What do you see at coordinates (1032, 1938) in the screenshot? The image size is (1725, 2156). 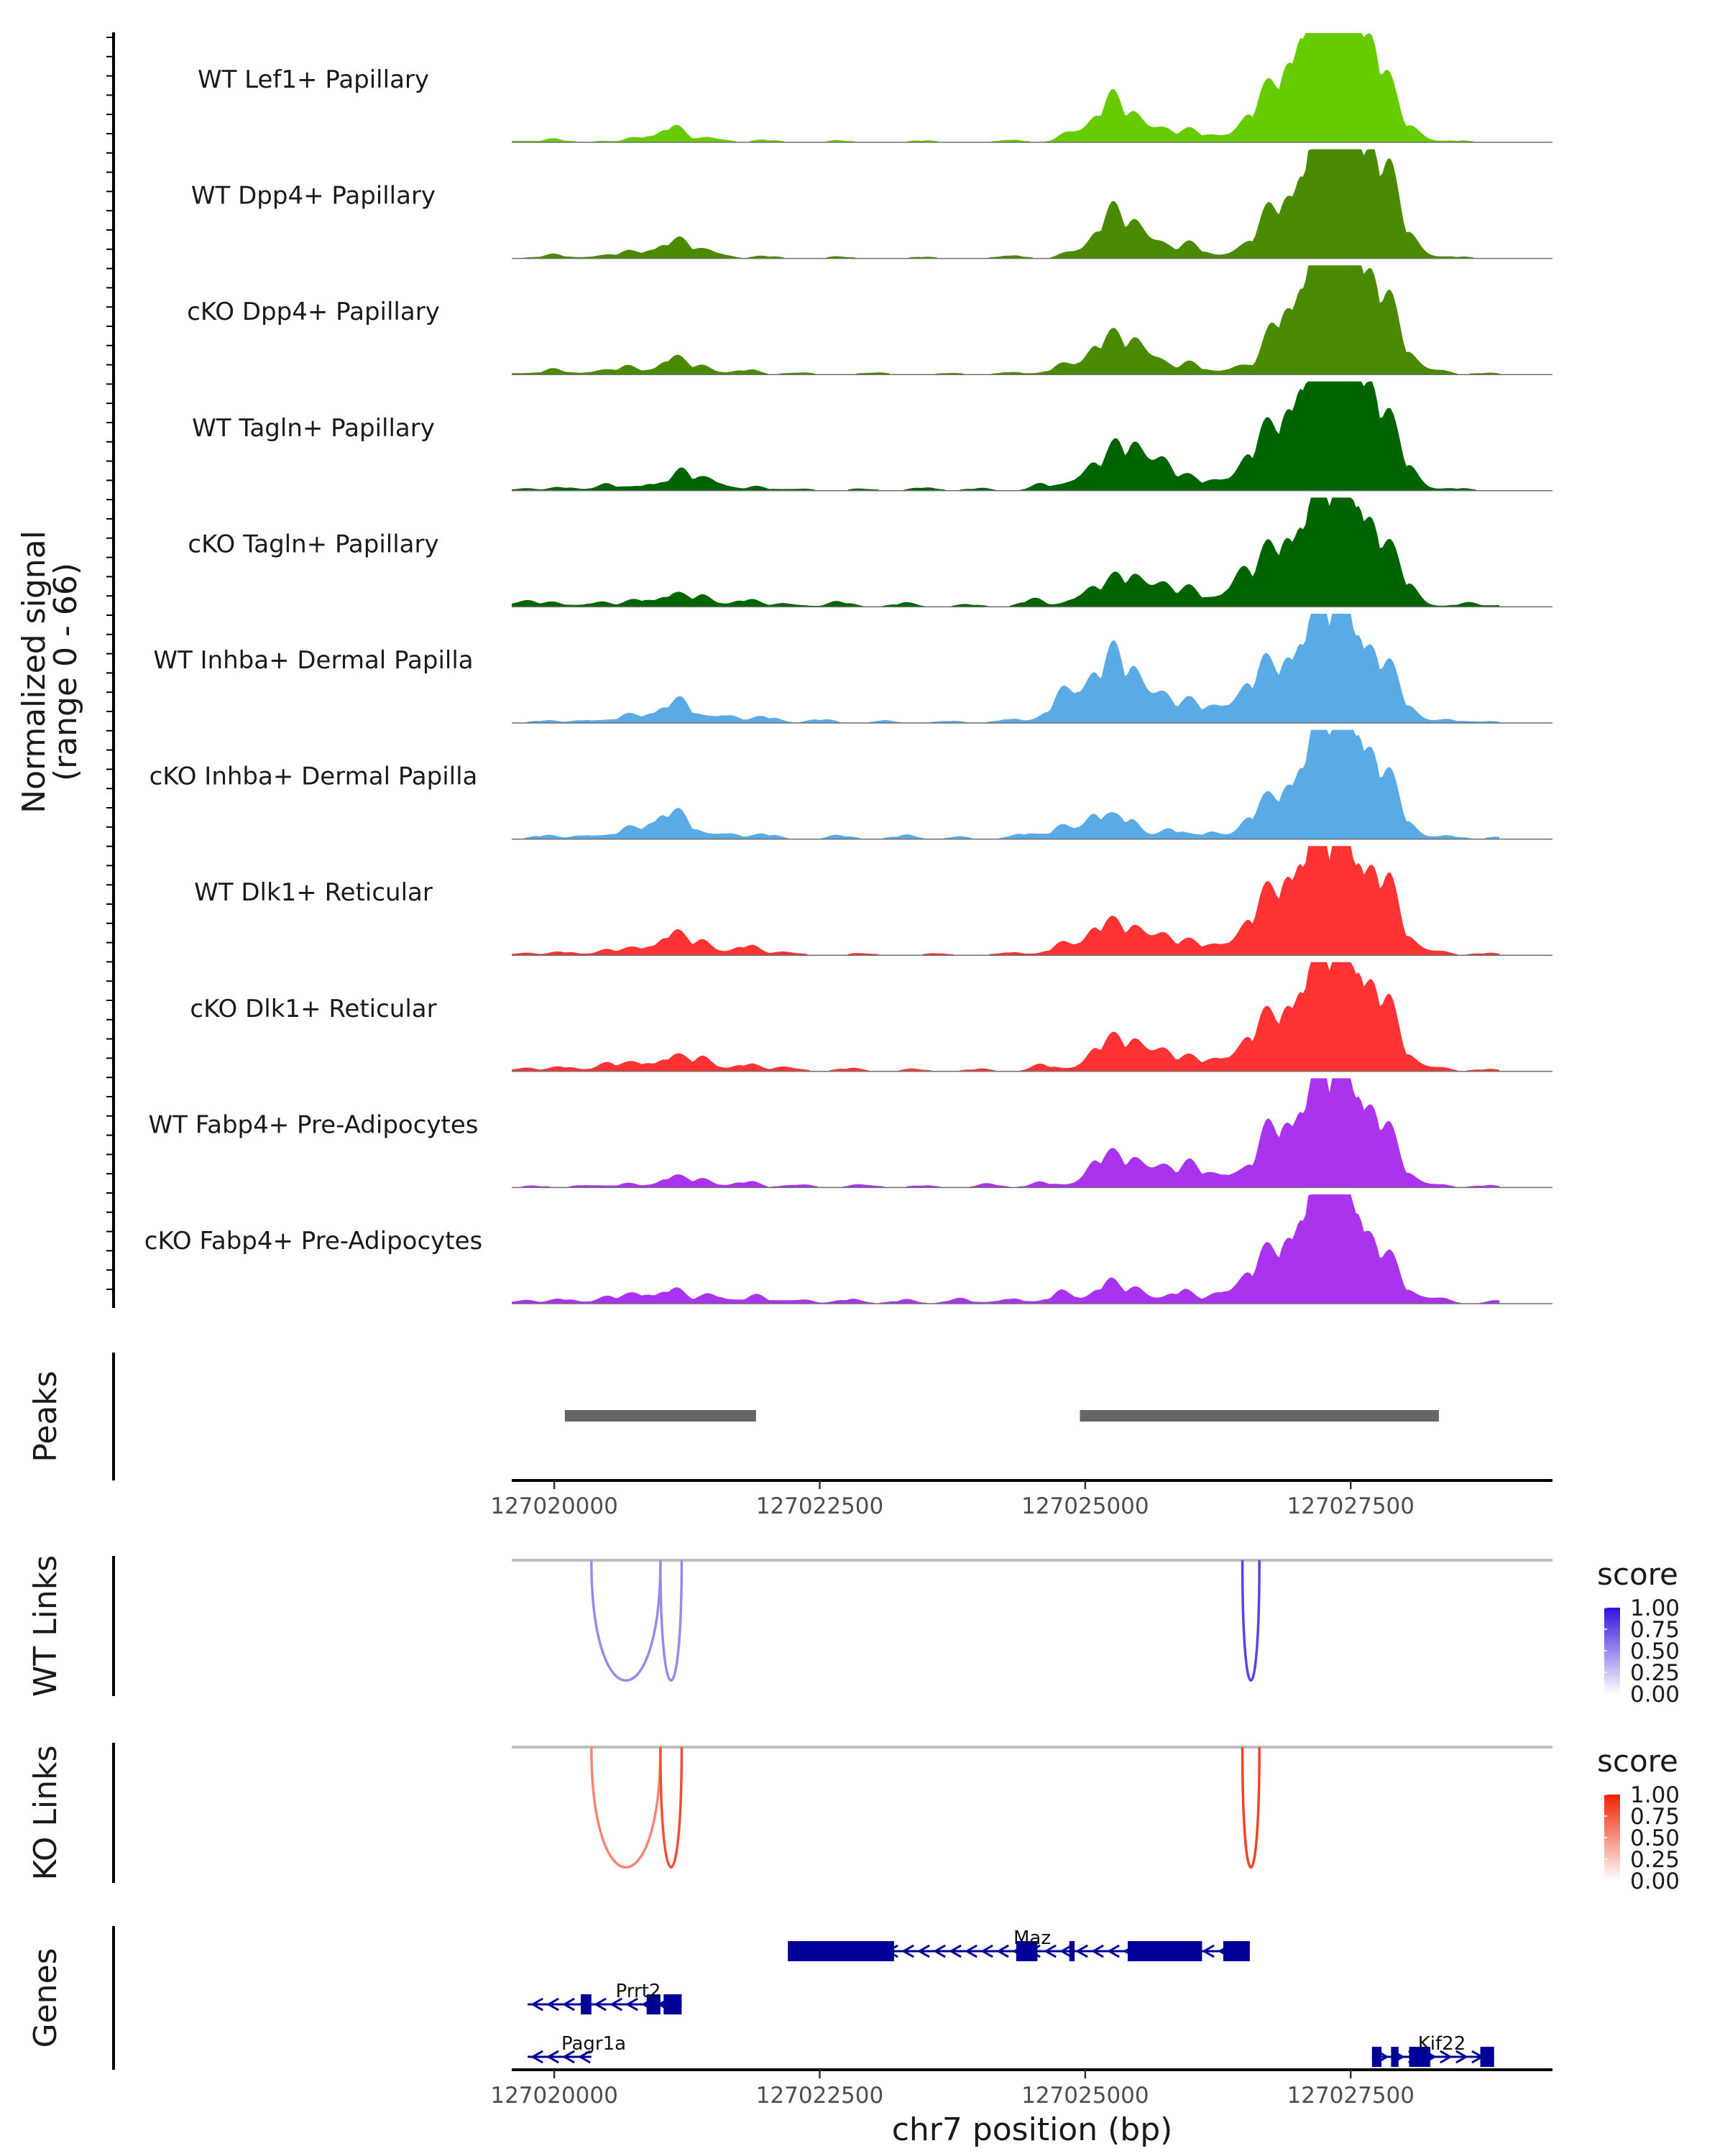 I see `gene-name-label: Maz` at bounding box center [1032, 1938].